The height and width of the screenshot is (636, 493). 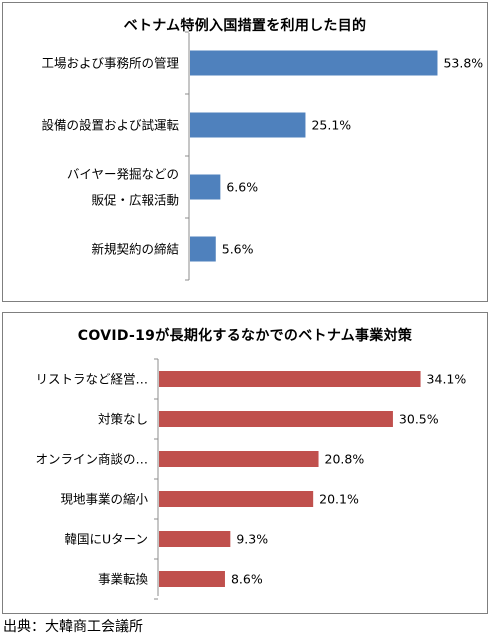 I want to click on data-label: 5.6%, so click(x=238, y=249).